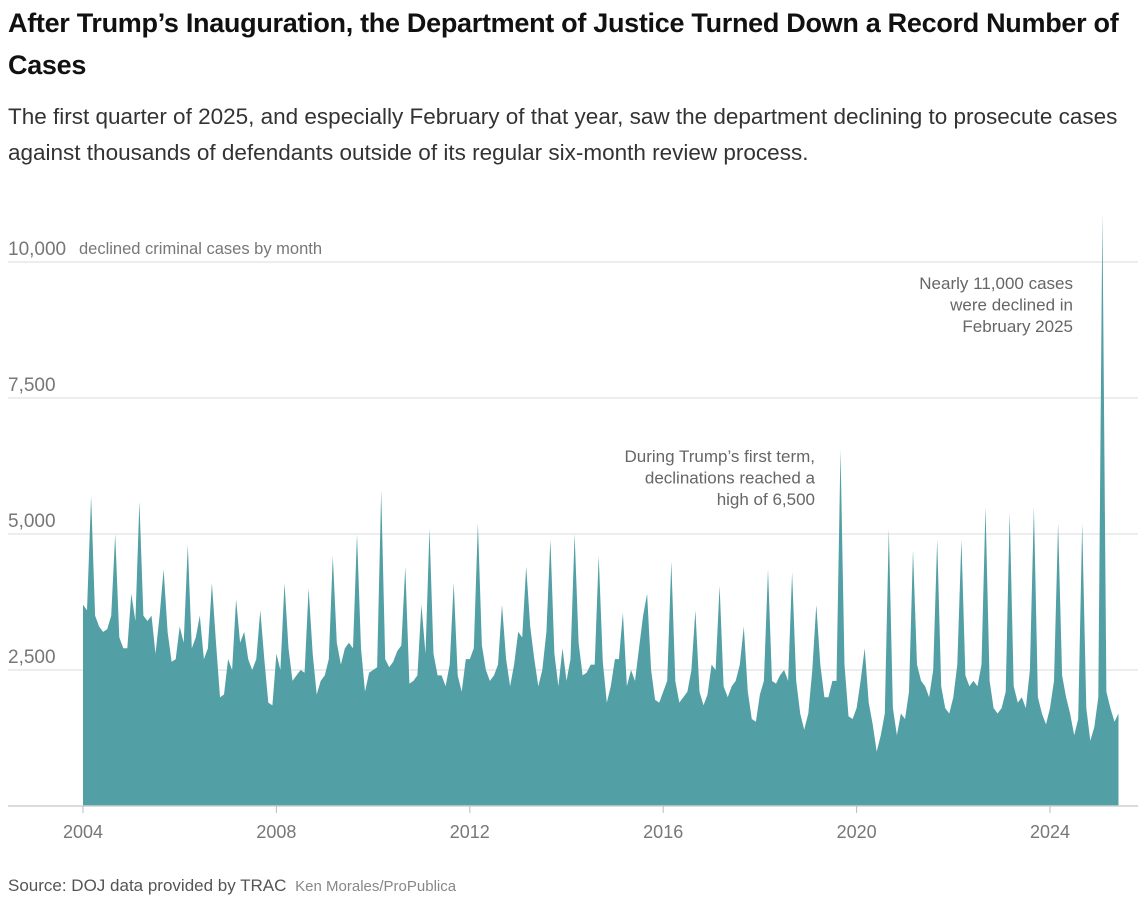  What do you see at coordinates (470, 832) in the screenshot?
I see `x-tick-label: 2012` at bounding box center [470, 832].